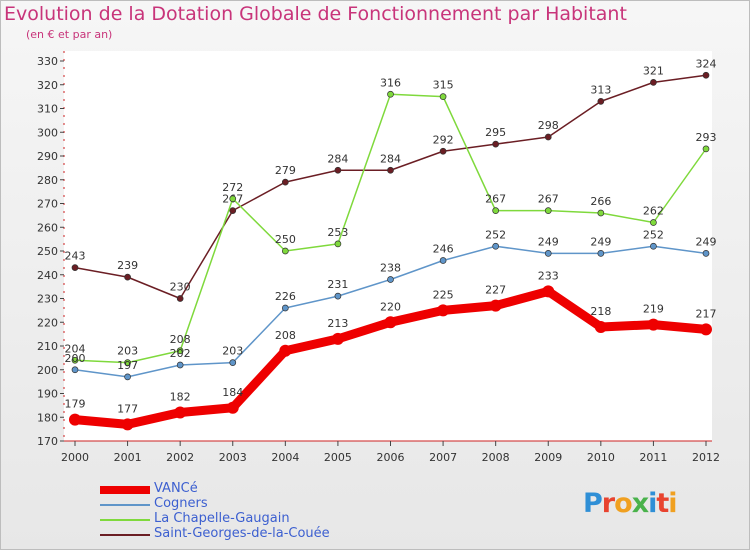 This screenshot has height=550, width=750. What do you see at coordinates (496, 457) in the screenshot?
I see `x-tick-label: 2008` at bounding box center [496, 457].